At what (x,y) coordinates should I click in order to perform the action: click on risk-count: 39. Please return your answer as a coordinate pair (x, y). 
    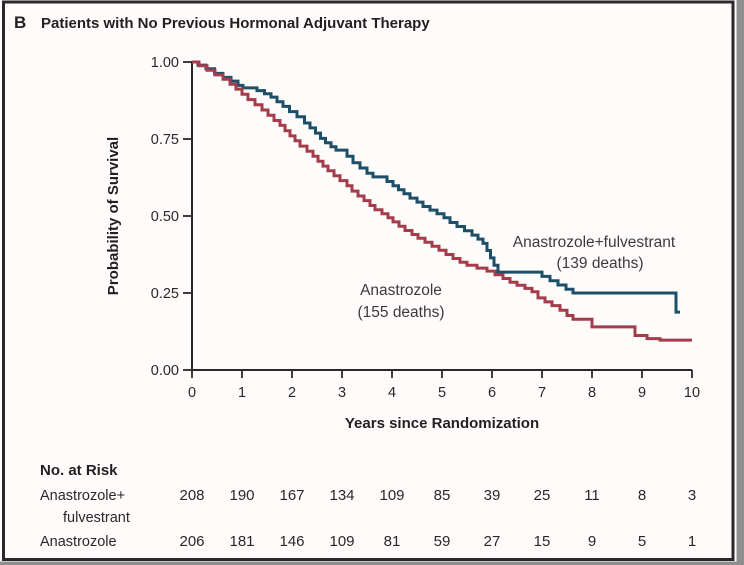
    Looking at the image, I should click on (492, 495).